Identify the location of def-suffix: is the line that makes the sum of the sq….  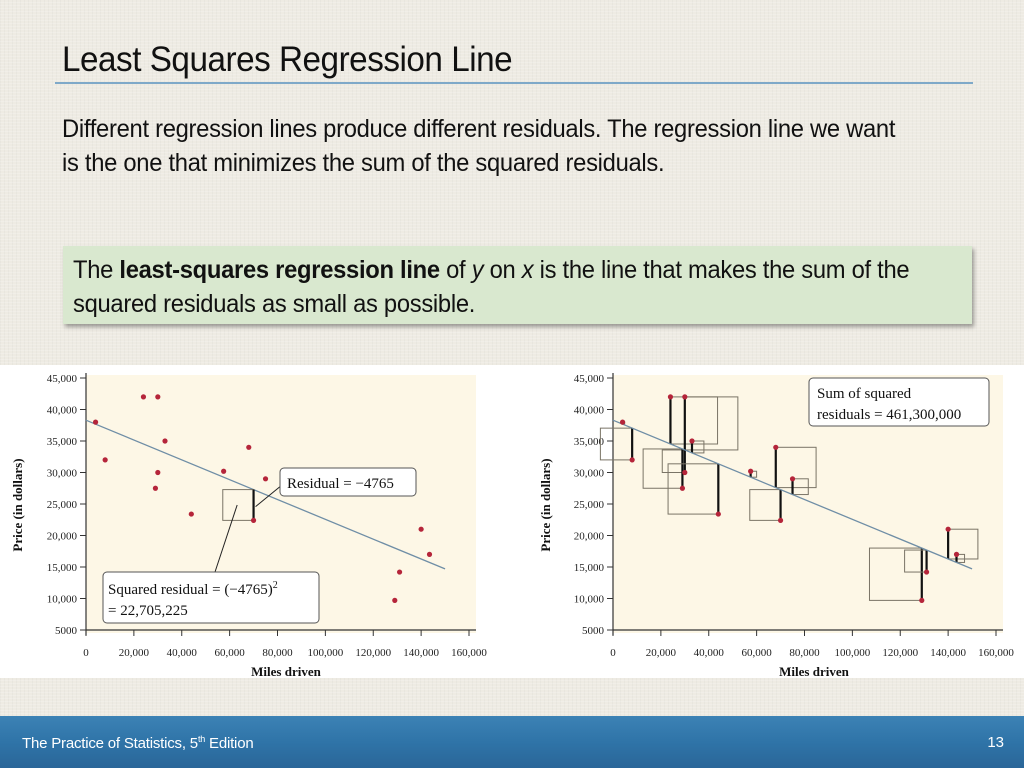
(491, 287).